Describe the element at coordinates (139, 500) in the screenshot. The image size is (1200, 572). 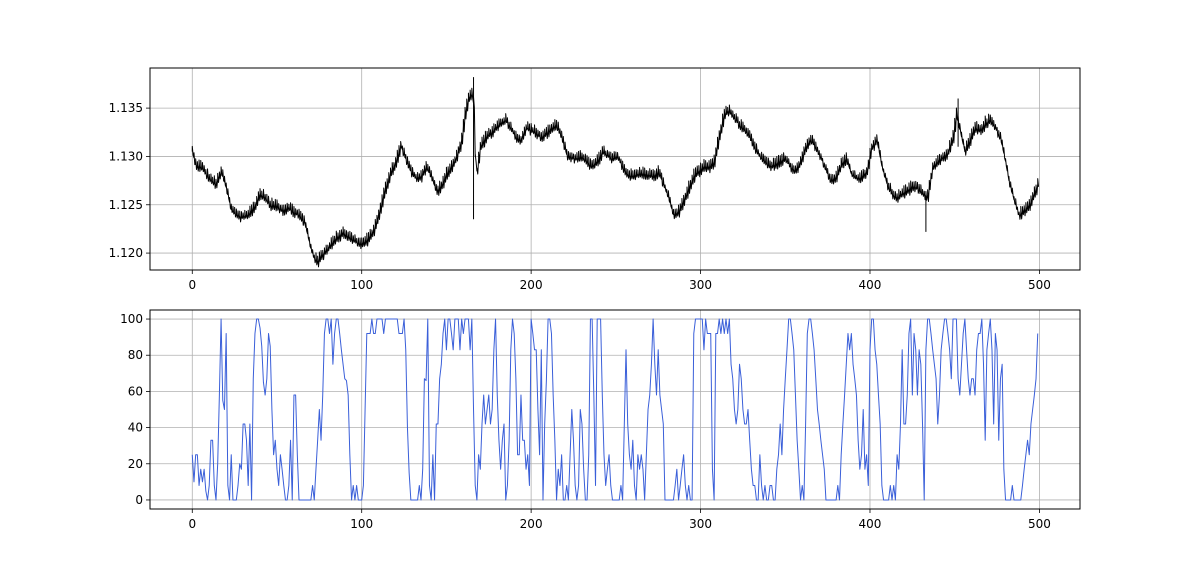
I see `oscillator-chart-y-tick-label: 0` at that location.